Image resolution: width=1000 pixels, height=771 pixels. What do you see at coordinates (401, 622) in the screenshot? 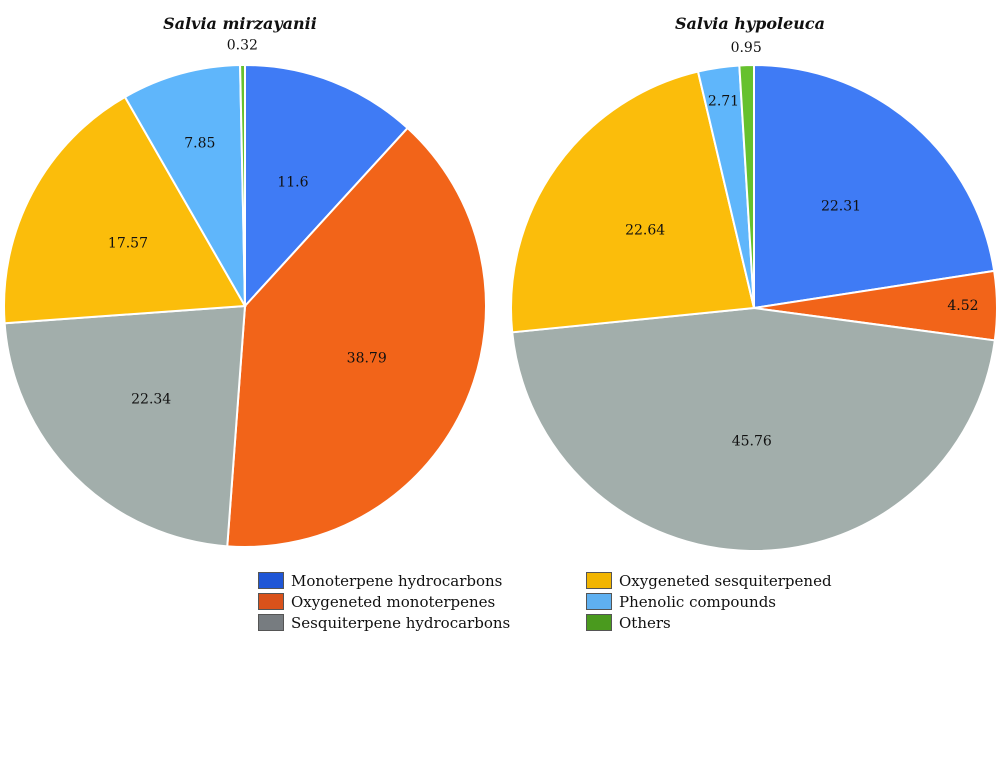
I see `legend-label: Sesquiterpene hydrocarbons` at bounding box center [401, 622].